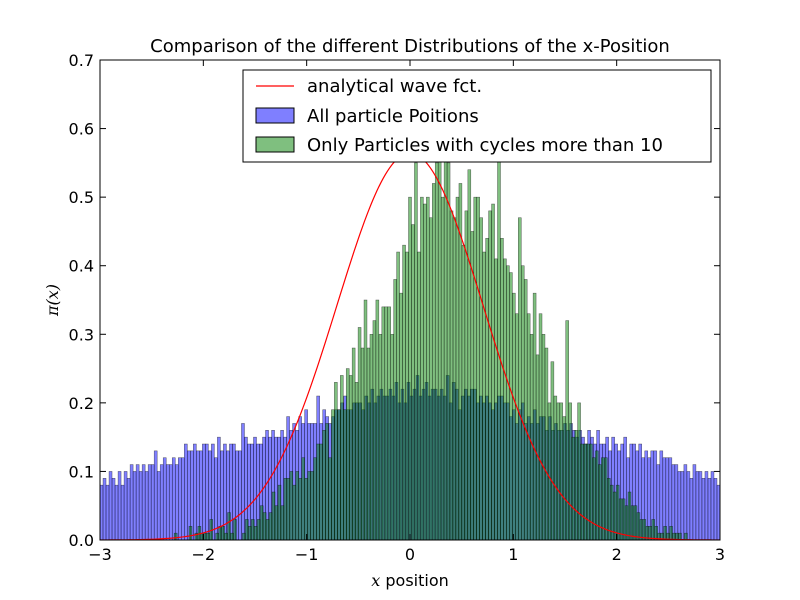 The height and width of the screenshot is (600, 800). I want to click on x-tick-label: −2, so click(204, 554).